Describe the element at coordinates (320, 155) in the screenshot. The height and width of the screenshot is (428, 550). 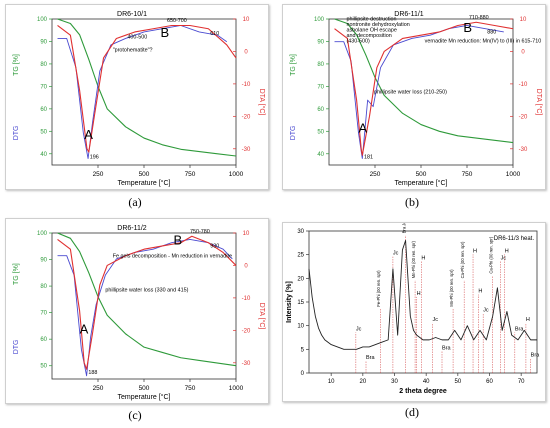
I see `tg-tick-label: 40` at that location.